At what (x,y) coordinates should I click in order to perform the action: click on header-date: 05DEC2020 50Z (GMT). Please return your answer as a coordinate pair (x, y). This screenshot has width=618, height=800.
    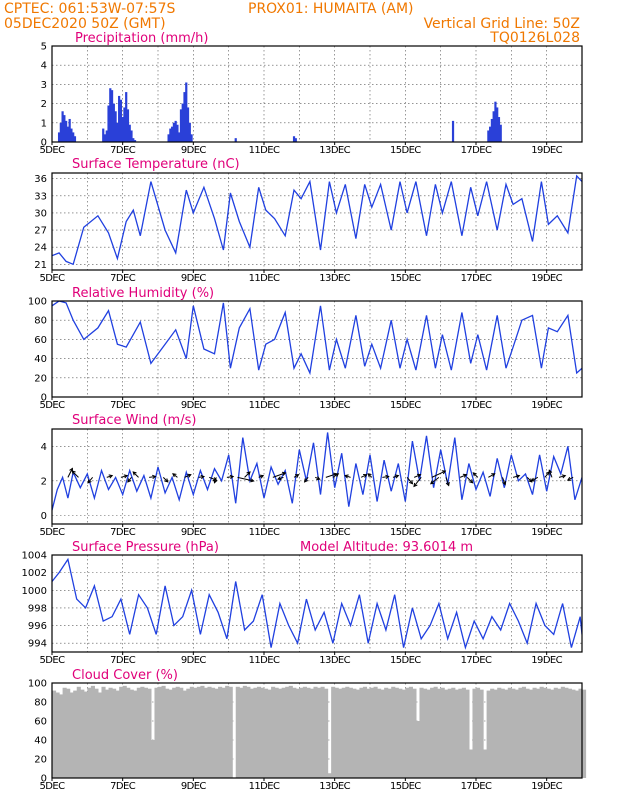
    Looking at the image, I should click on (85, 24).